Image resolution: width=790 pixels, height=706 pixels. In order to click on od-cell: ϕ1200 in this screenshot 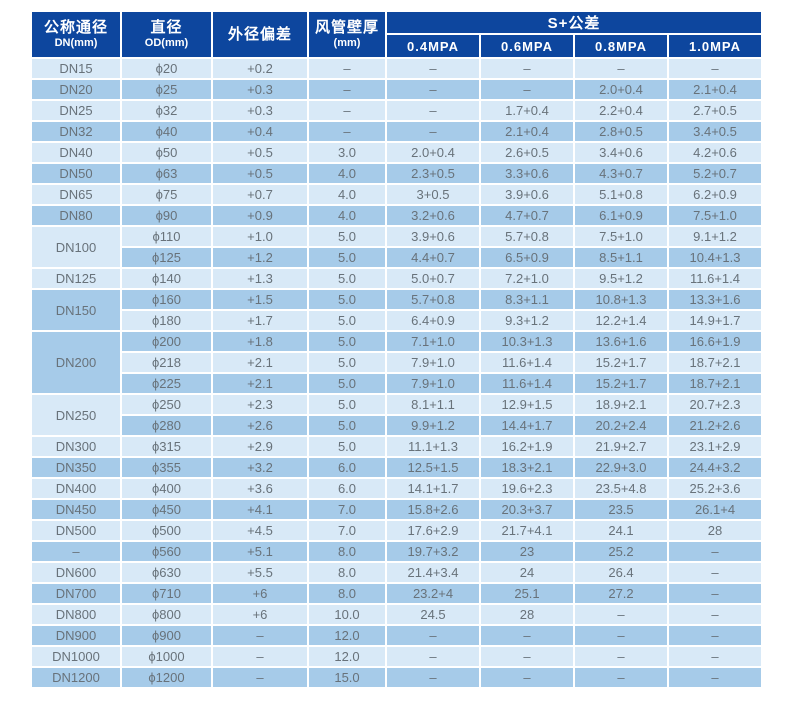, I will do `click(166, 677)`.